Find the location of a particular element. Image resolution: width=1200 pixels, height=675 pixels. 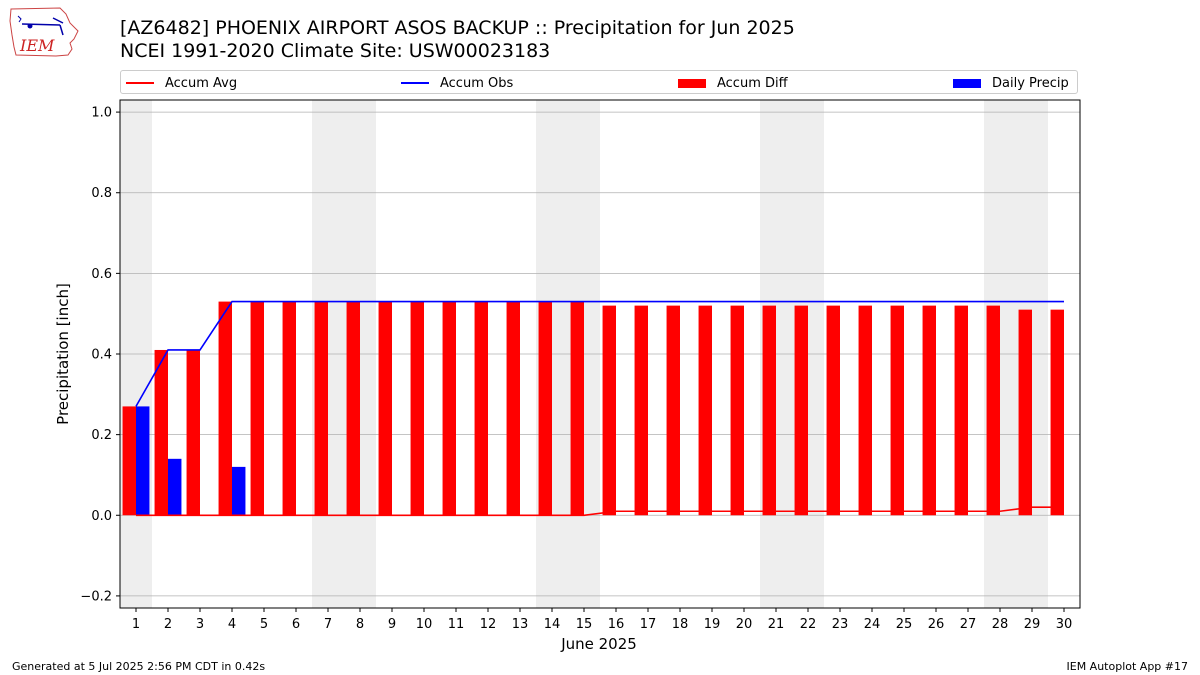

y-tick-label: 0.8 is located at coordinates (101, 193).